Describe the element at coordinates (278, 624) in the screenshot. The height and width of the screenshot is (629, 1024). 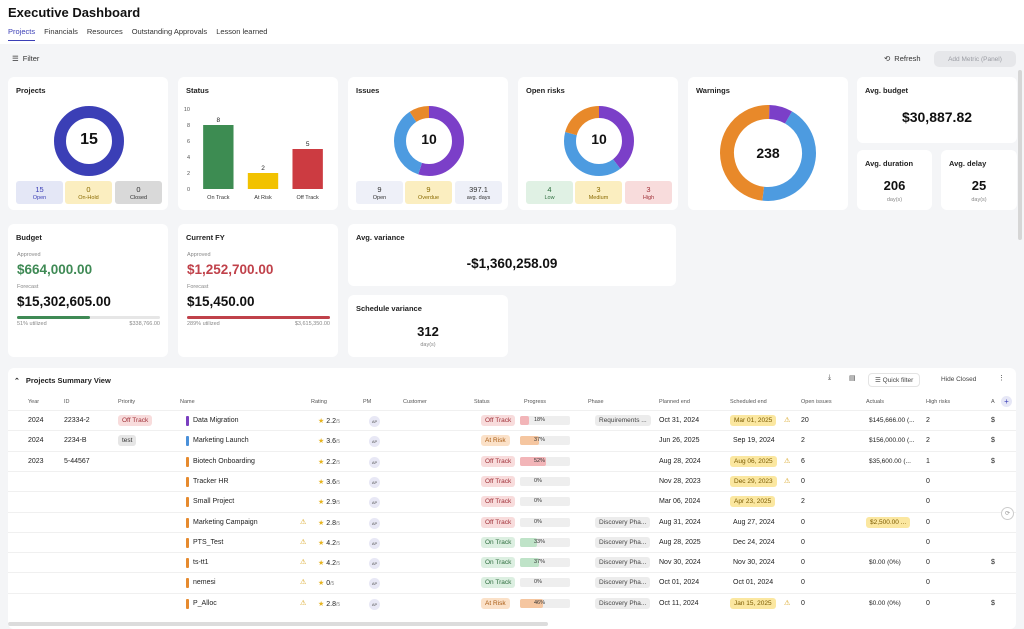
I see `horizontal-scrollbar` at that location.